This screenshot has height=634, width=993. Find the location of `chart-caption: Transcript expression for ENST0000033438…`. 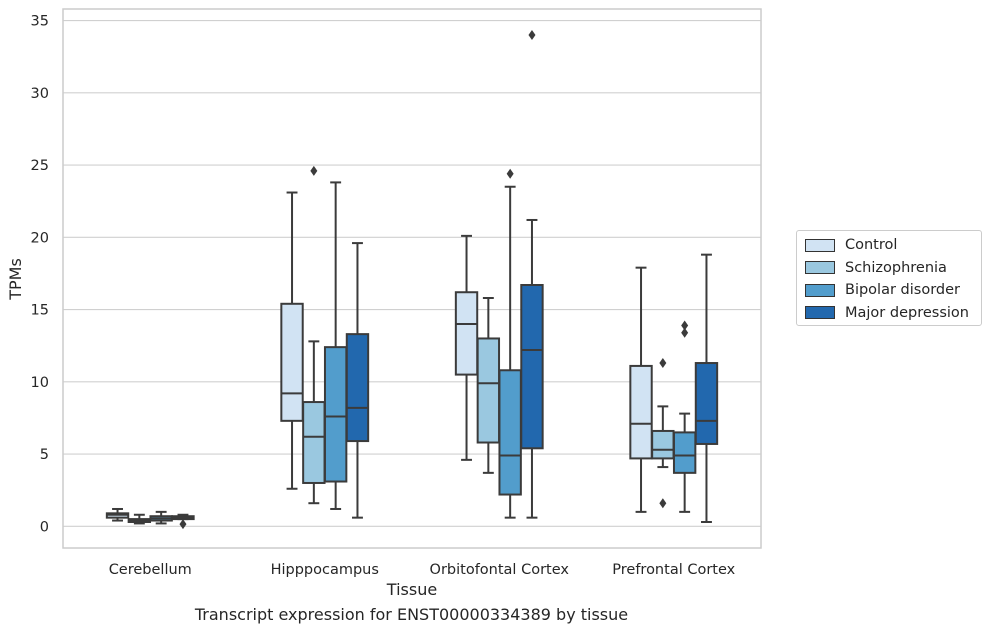

chart-caption: Transcript expression for ENST0000033438… is located at coordinates (411, 614).